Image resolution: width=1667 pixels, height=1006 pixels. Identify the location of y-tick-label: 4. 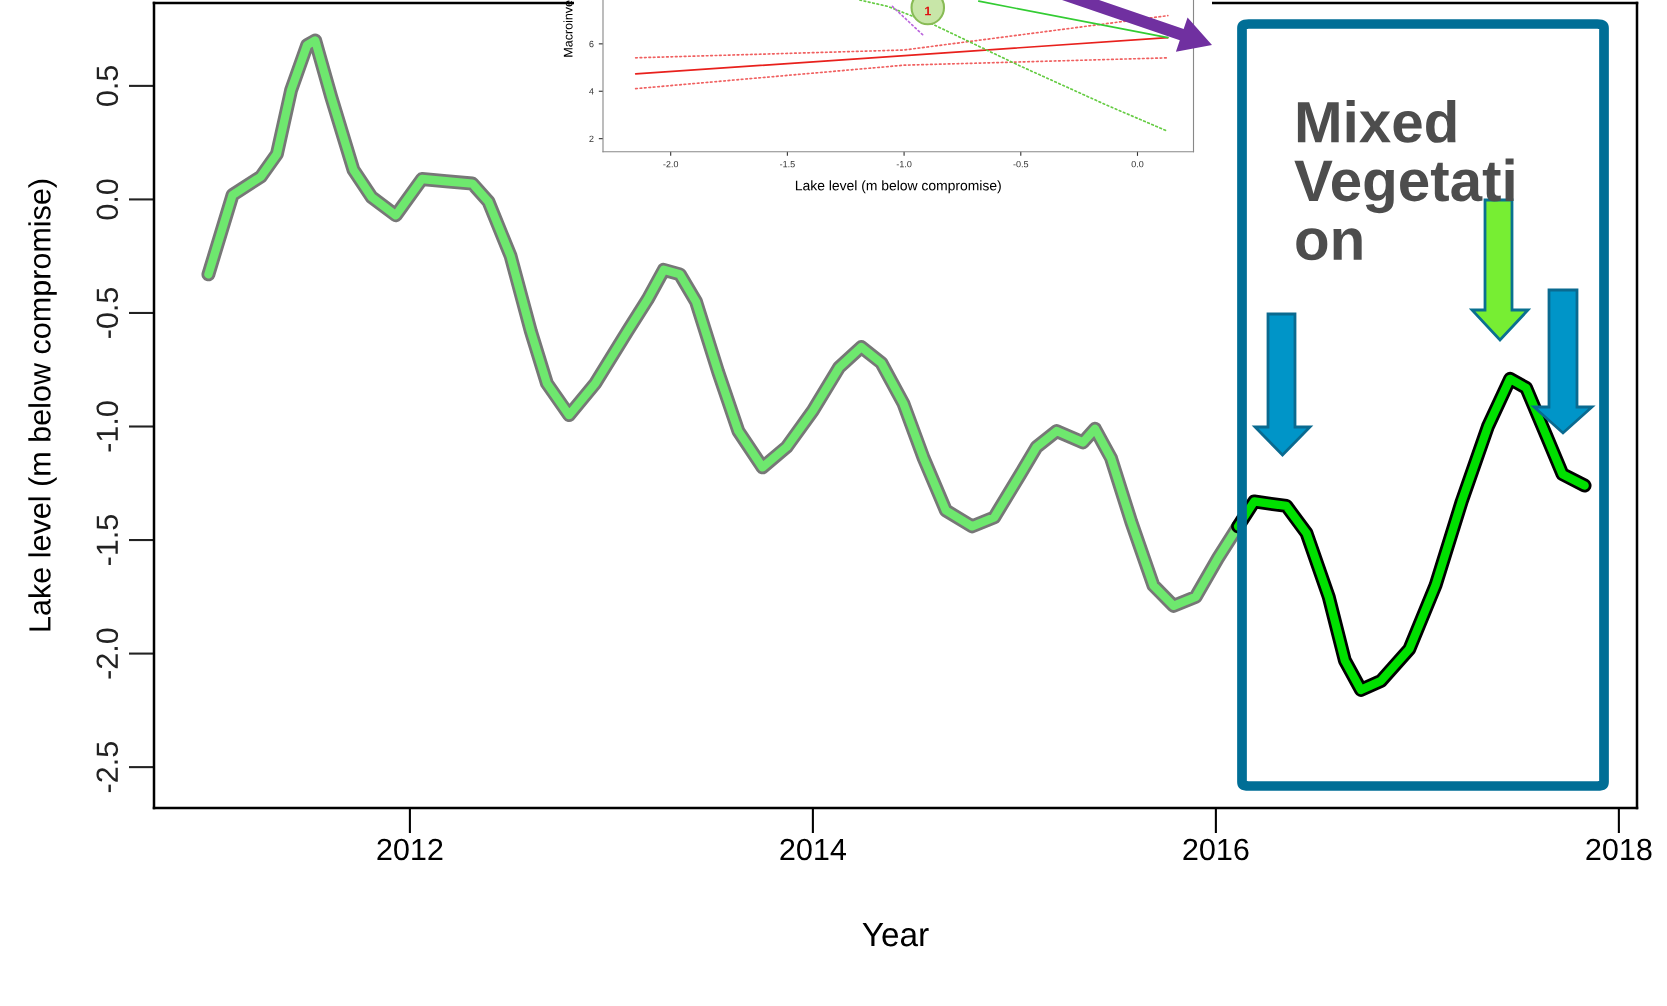
(591, 91).